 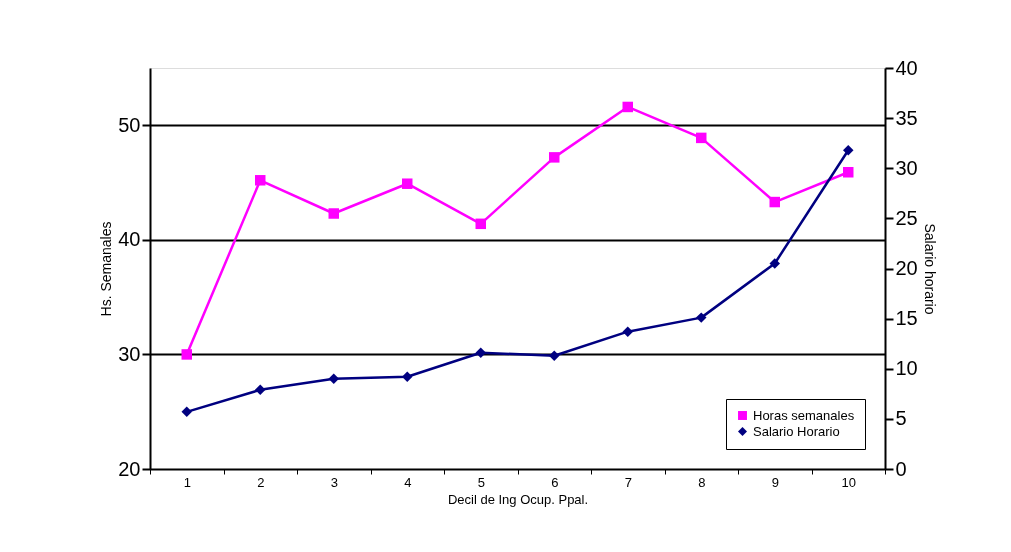 I want to click on y2-tick-label: 30, so click(x=906, y=167).